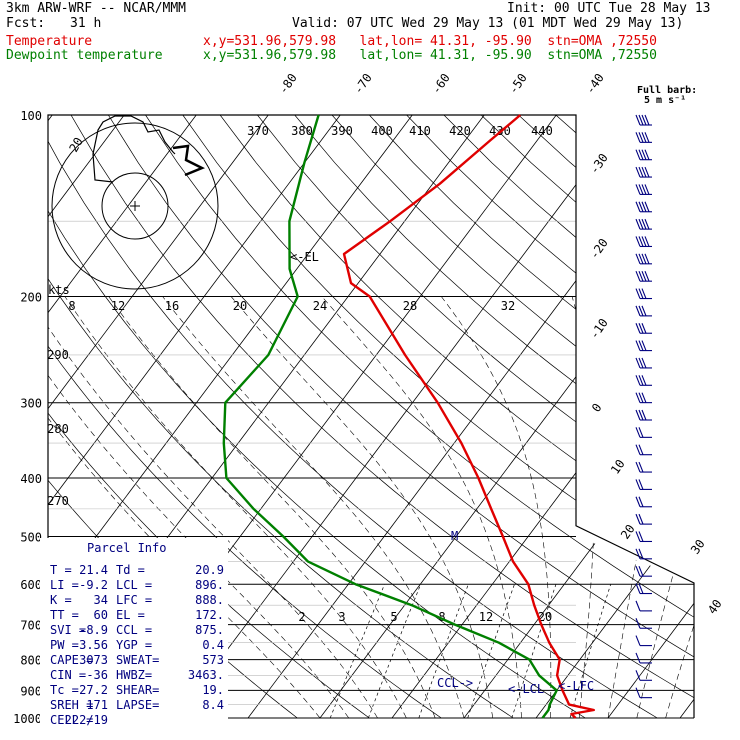  I want to click on parcel-stat-value: -36, so click(97, 675).